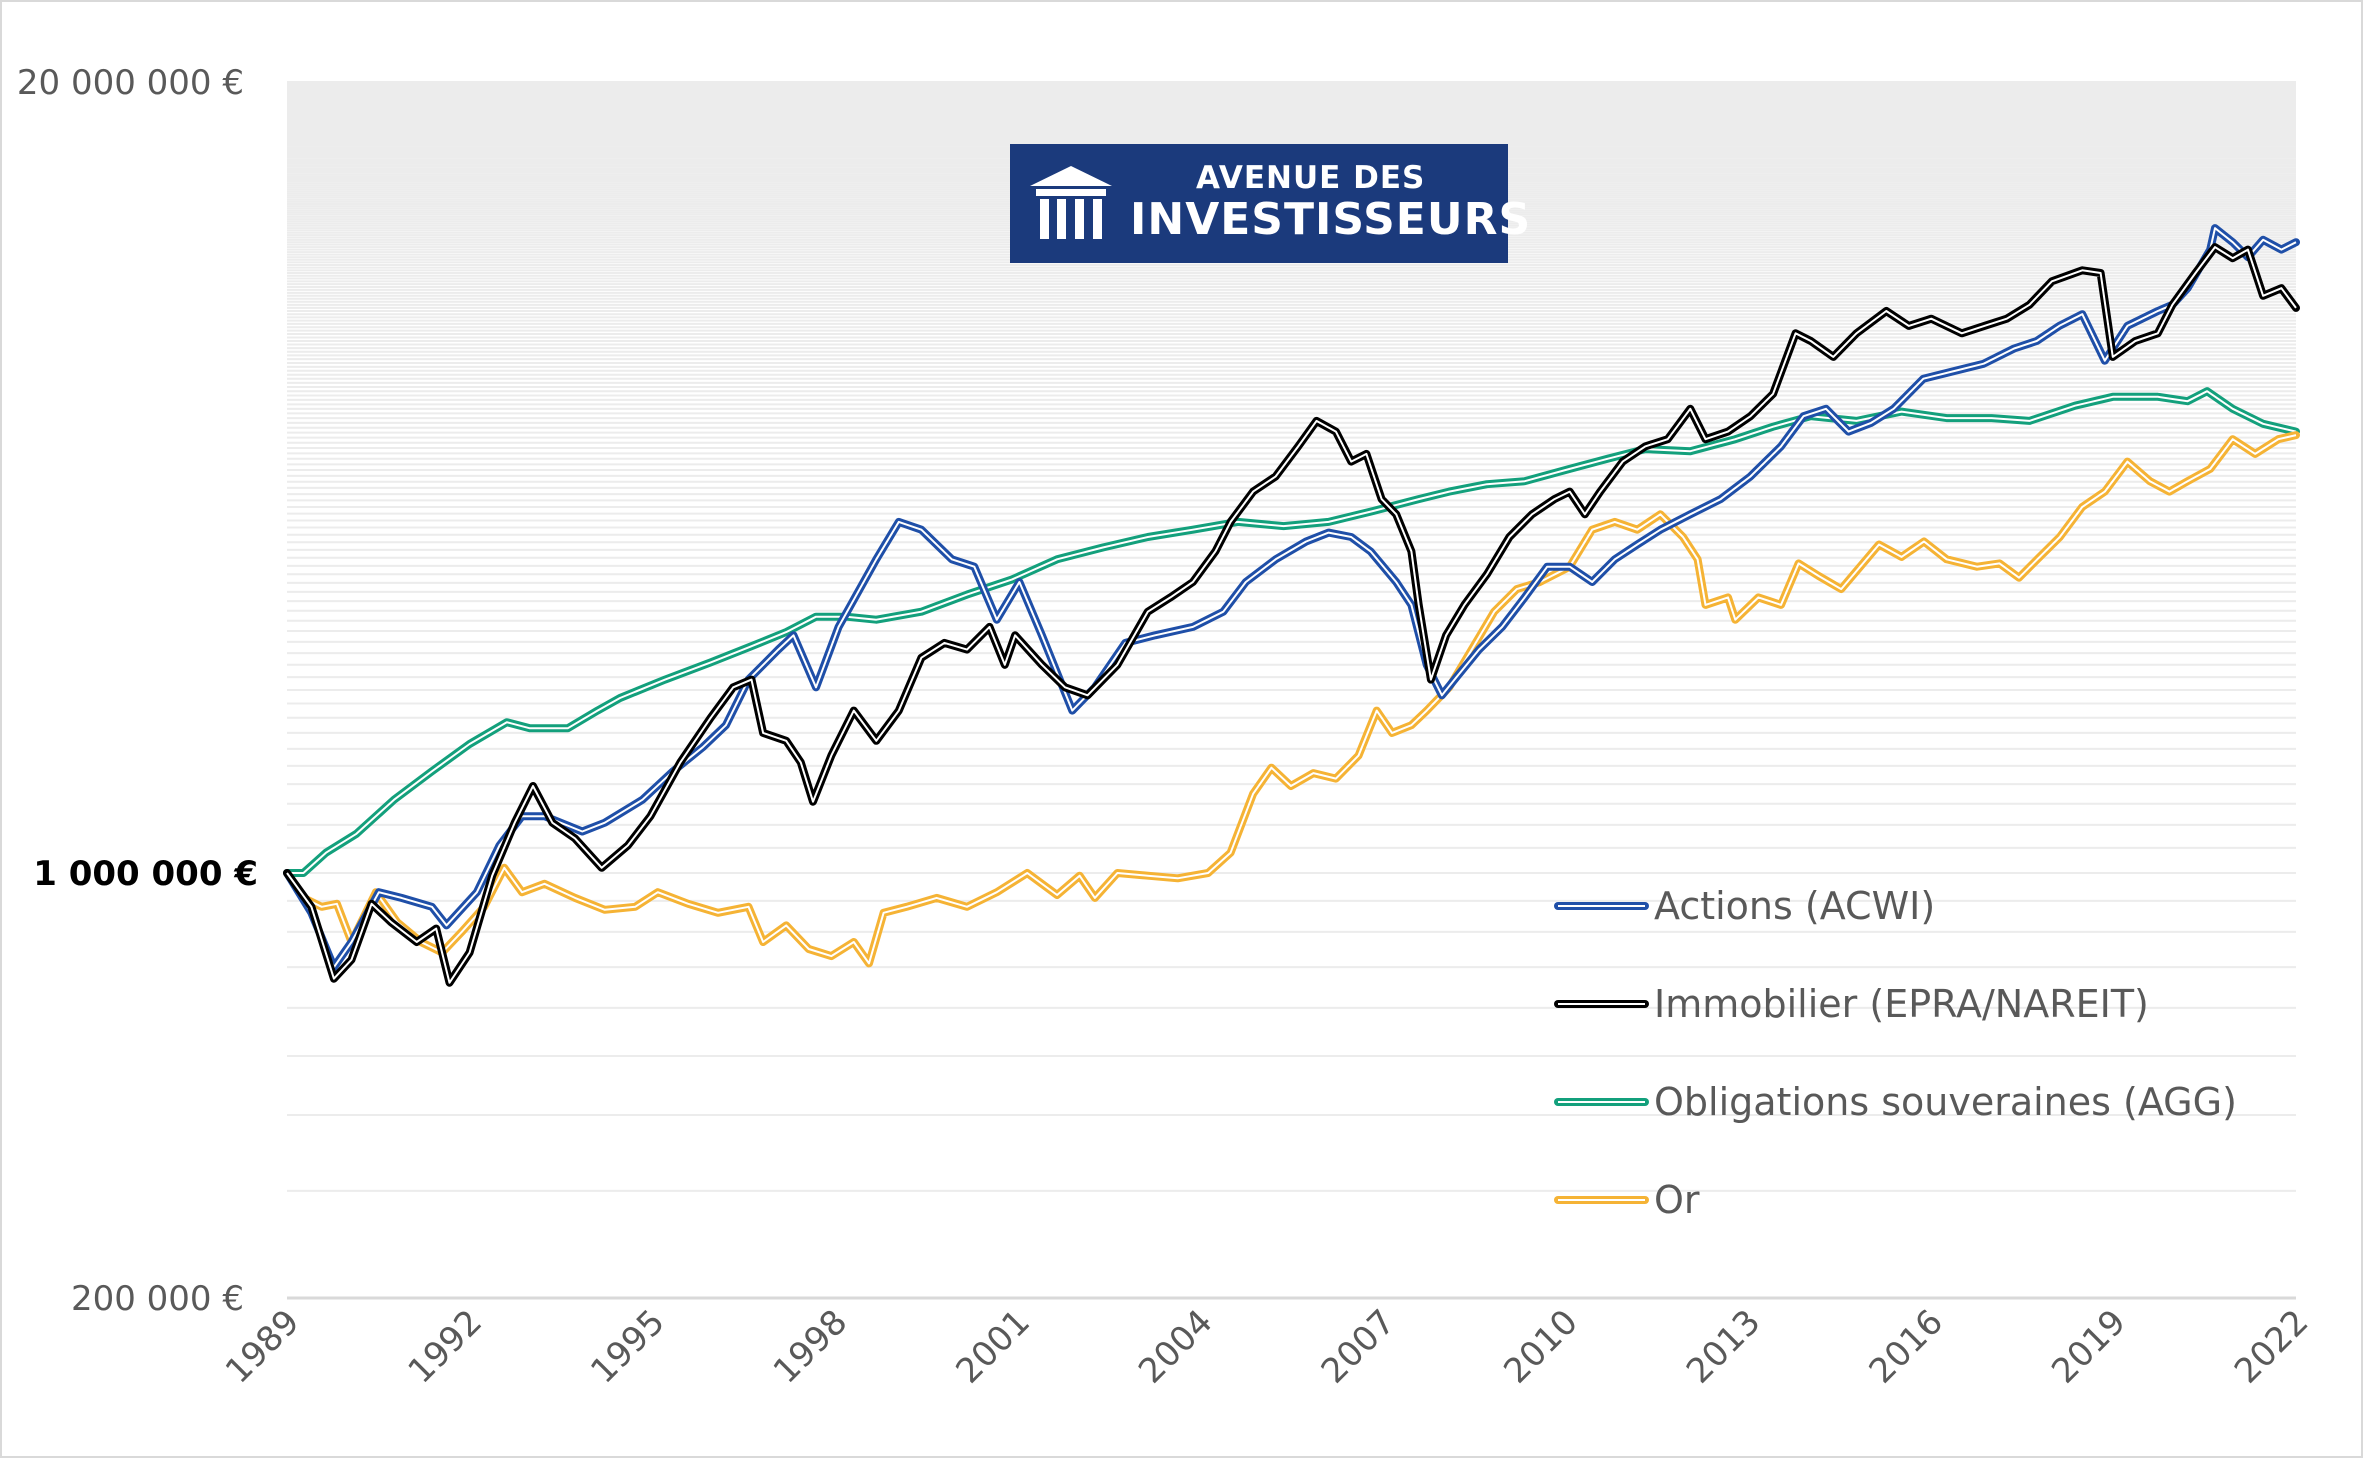 This screenshot has width=2363, height=1458. Describe the element at coordinates (1945, 1102) in the screenshot. I see `legend-label: Obligations souveraines (AGG)` at that location.